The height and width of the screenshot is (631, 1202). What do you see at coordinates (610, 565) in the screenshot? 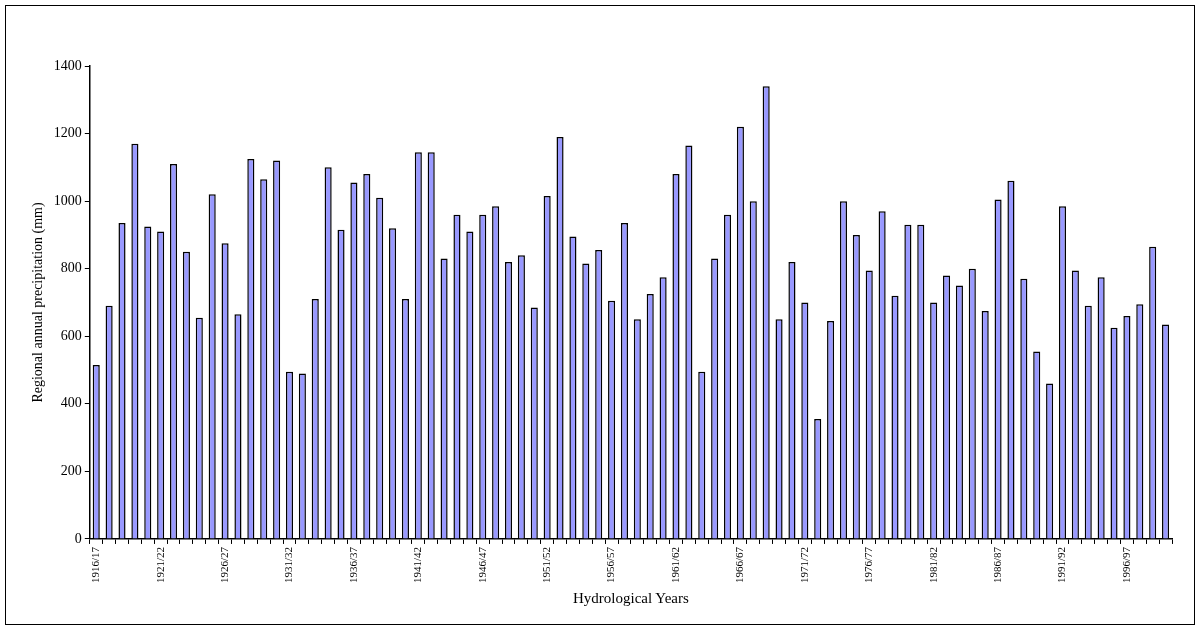
I see `x-tick-label: 1956/57` at bounding box center [610, 565].